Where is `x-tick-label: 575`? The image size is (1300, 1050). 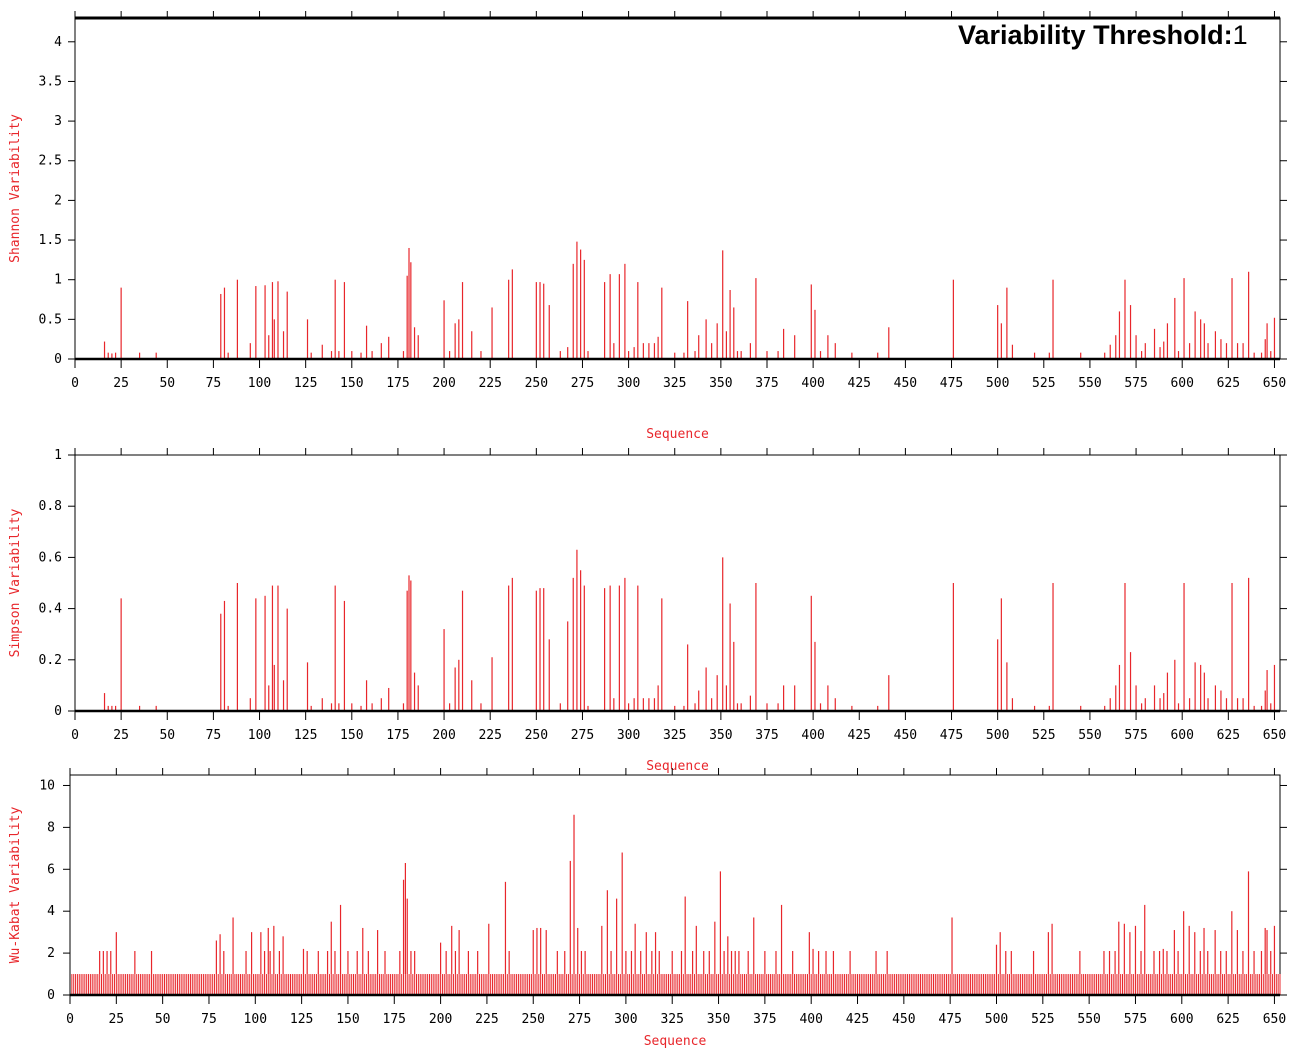 x-tick-label: 575 is located at coordinates (1135, 1019).